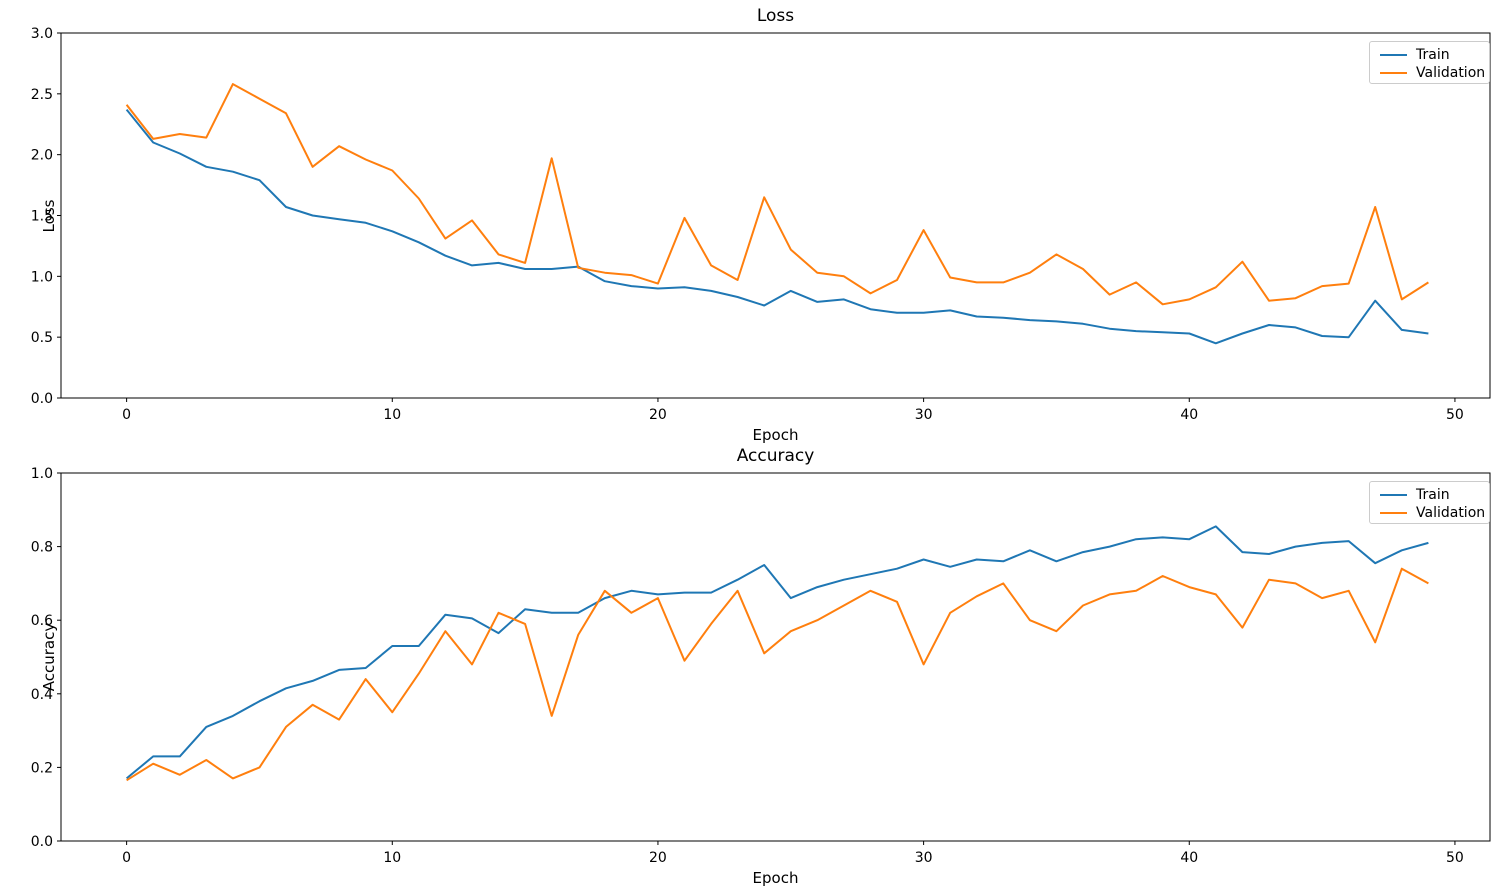 This screenshot has height=894, width=1505. I want to click on loss-y-tick-label: 2.5, so click(42, 95).